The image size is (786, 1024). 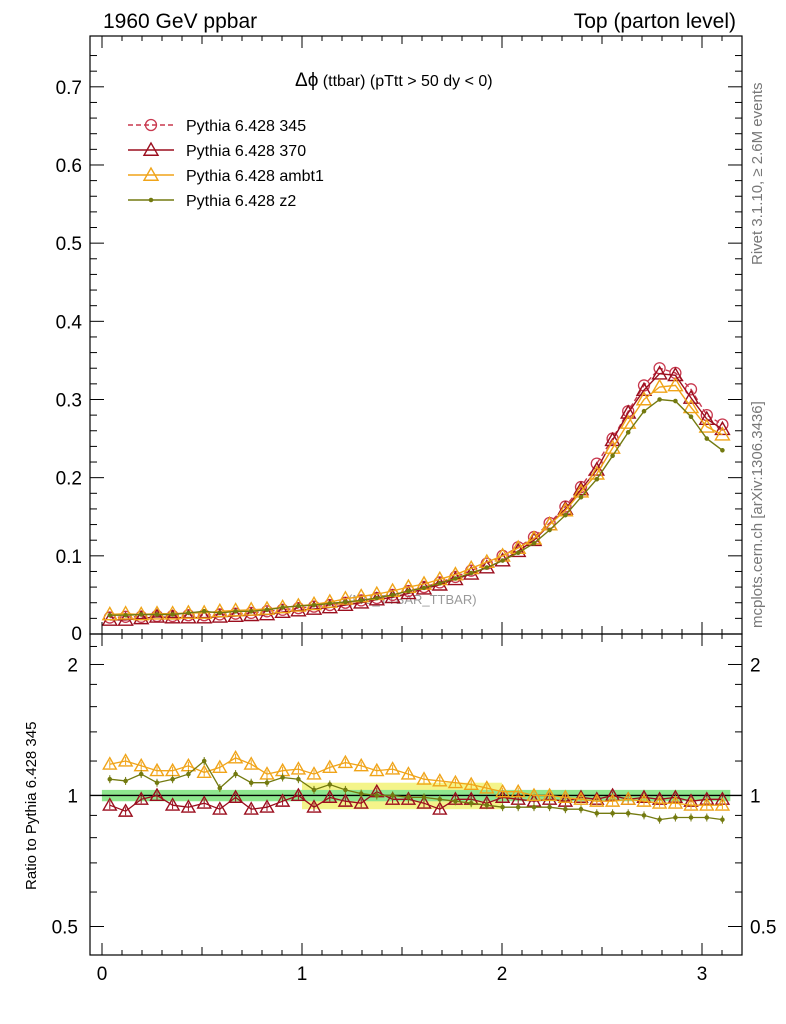 What do you see at coordinates (151, 173) in the screenshot?
I see `legend-marker` at bounding box center [151, 173].